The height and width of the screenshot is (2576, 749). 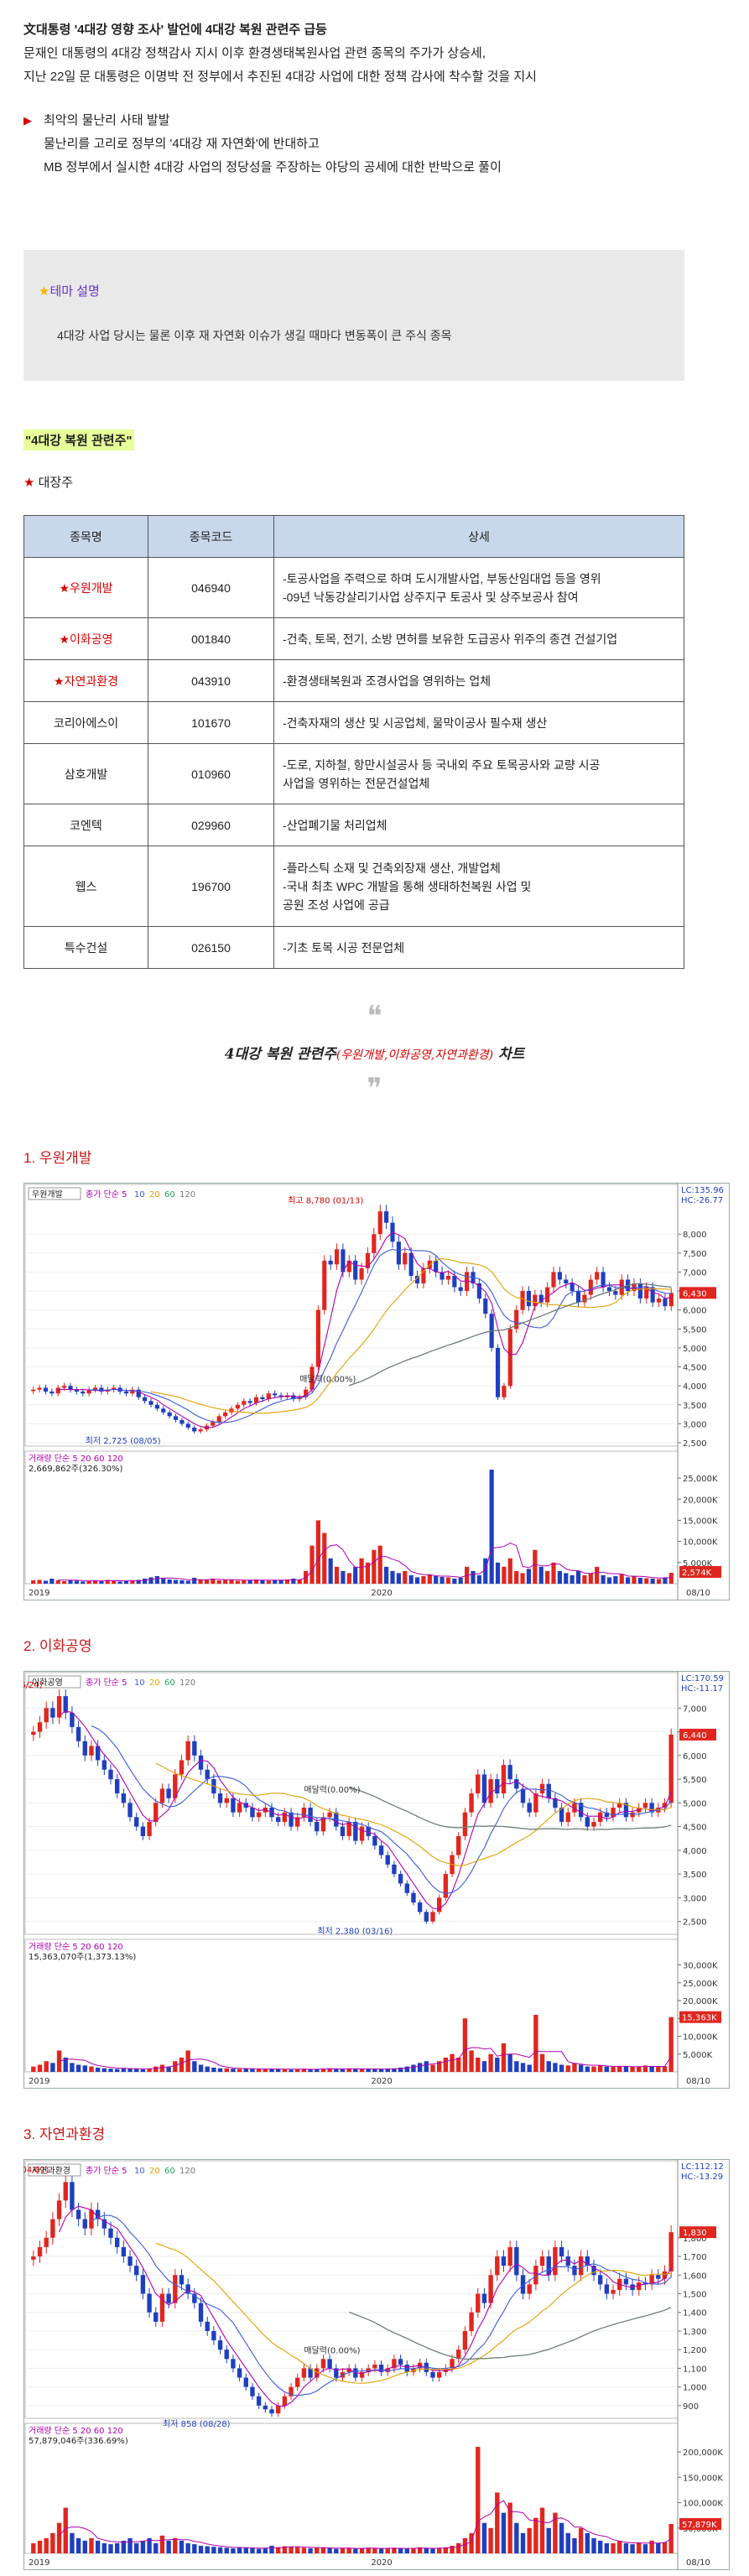 I want to click on stock-detail-line: -환경생태복원과 조경사업을 영위하는 업체, so click(x=387, y=681).